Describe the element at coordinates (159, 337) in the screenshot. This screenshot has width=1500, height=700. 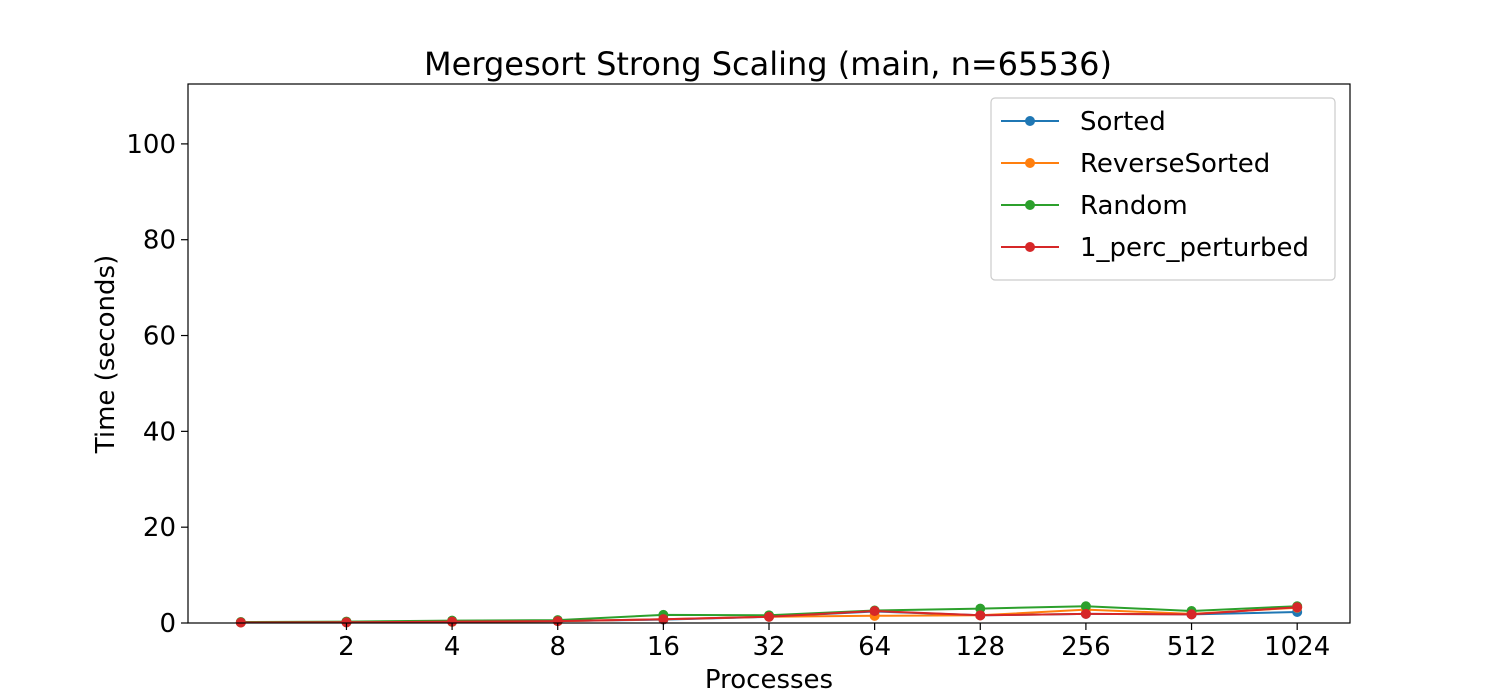
I see `y-tick-label: 60` at that location.